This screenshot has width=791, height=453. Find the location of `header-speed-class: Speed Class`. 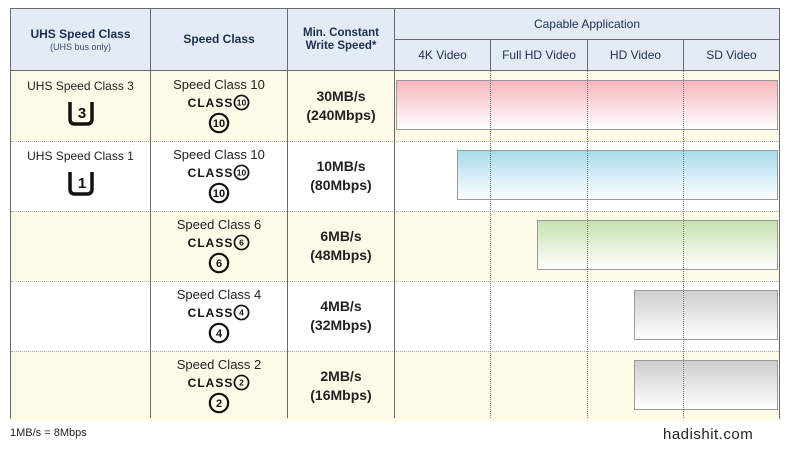

header-speed-class: Speed Class is located at coordinates (219, 39).